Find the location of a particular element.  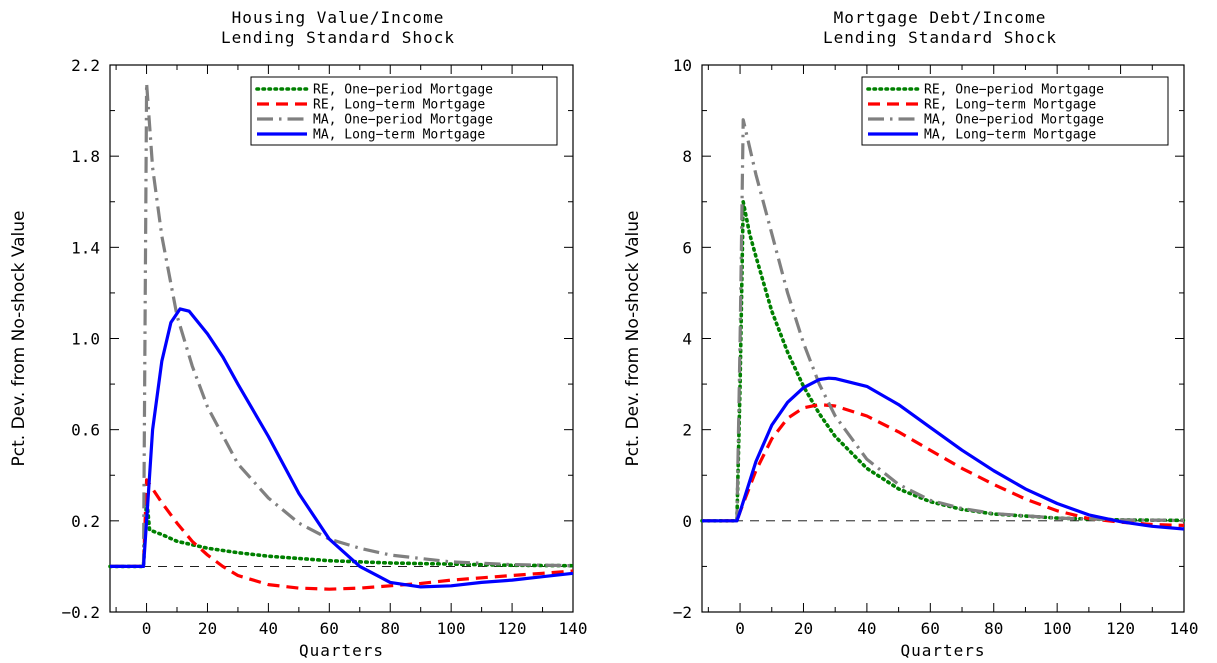

y-tick-label: 1.0 is located at coordinates (85, 339).